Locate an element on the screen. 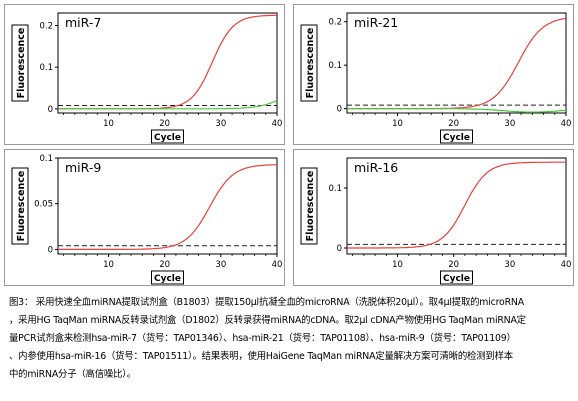 The width and height of the screenshot is (578, 401). chart-title: miR-9 is located at coordinates (83, 167).